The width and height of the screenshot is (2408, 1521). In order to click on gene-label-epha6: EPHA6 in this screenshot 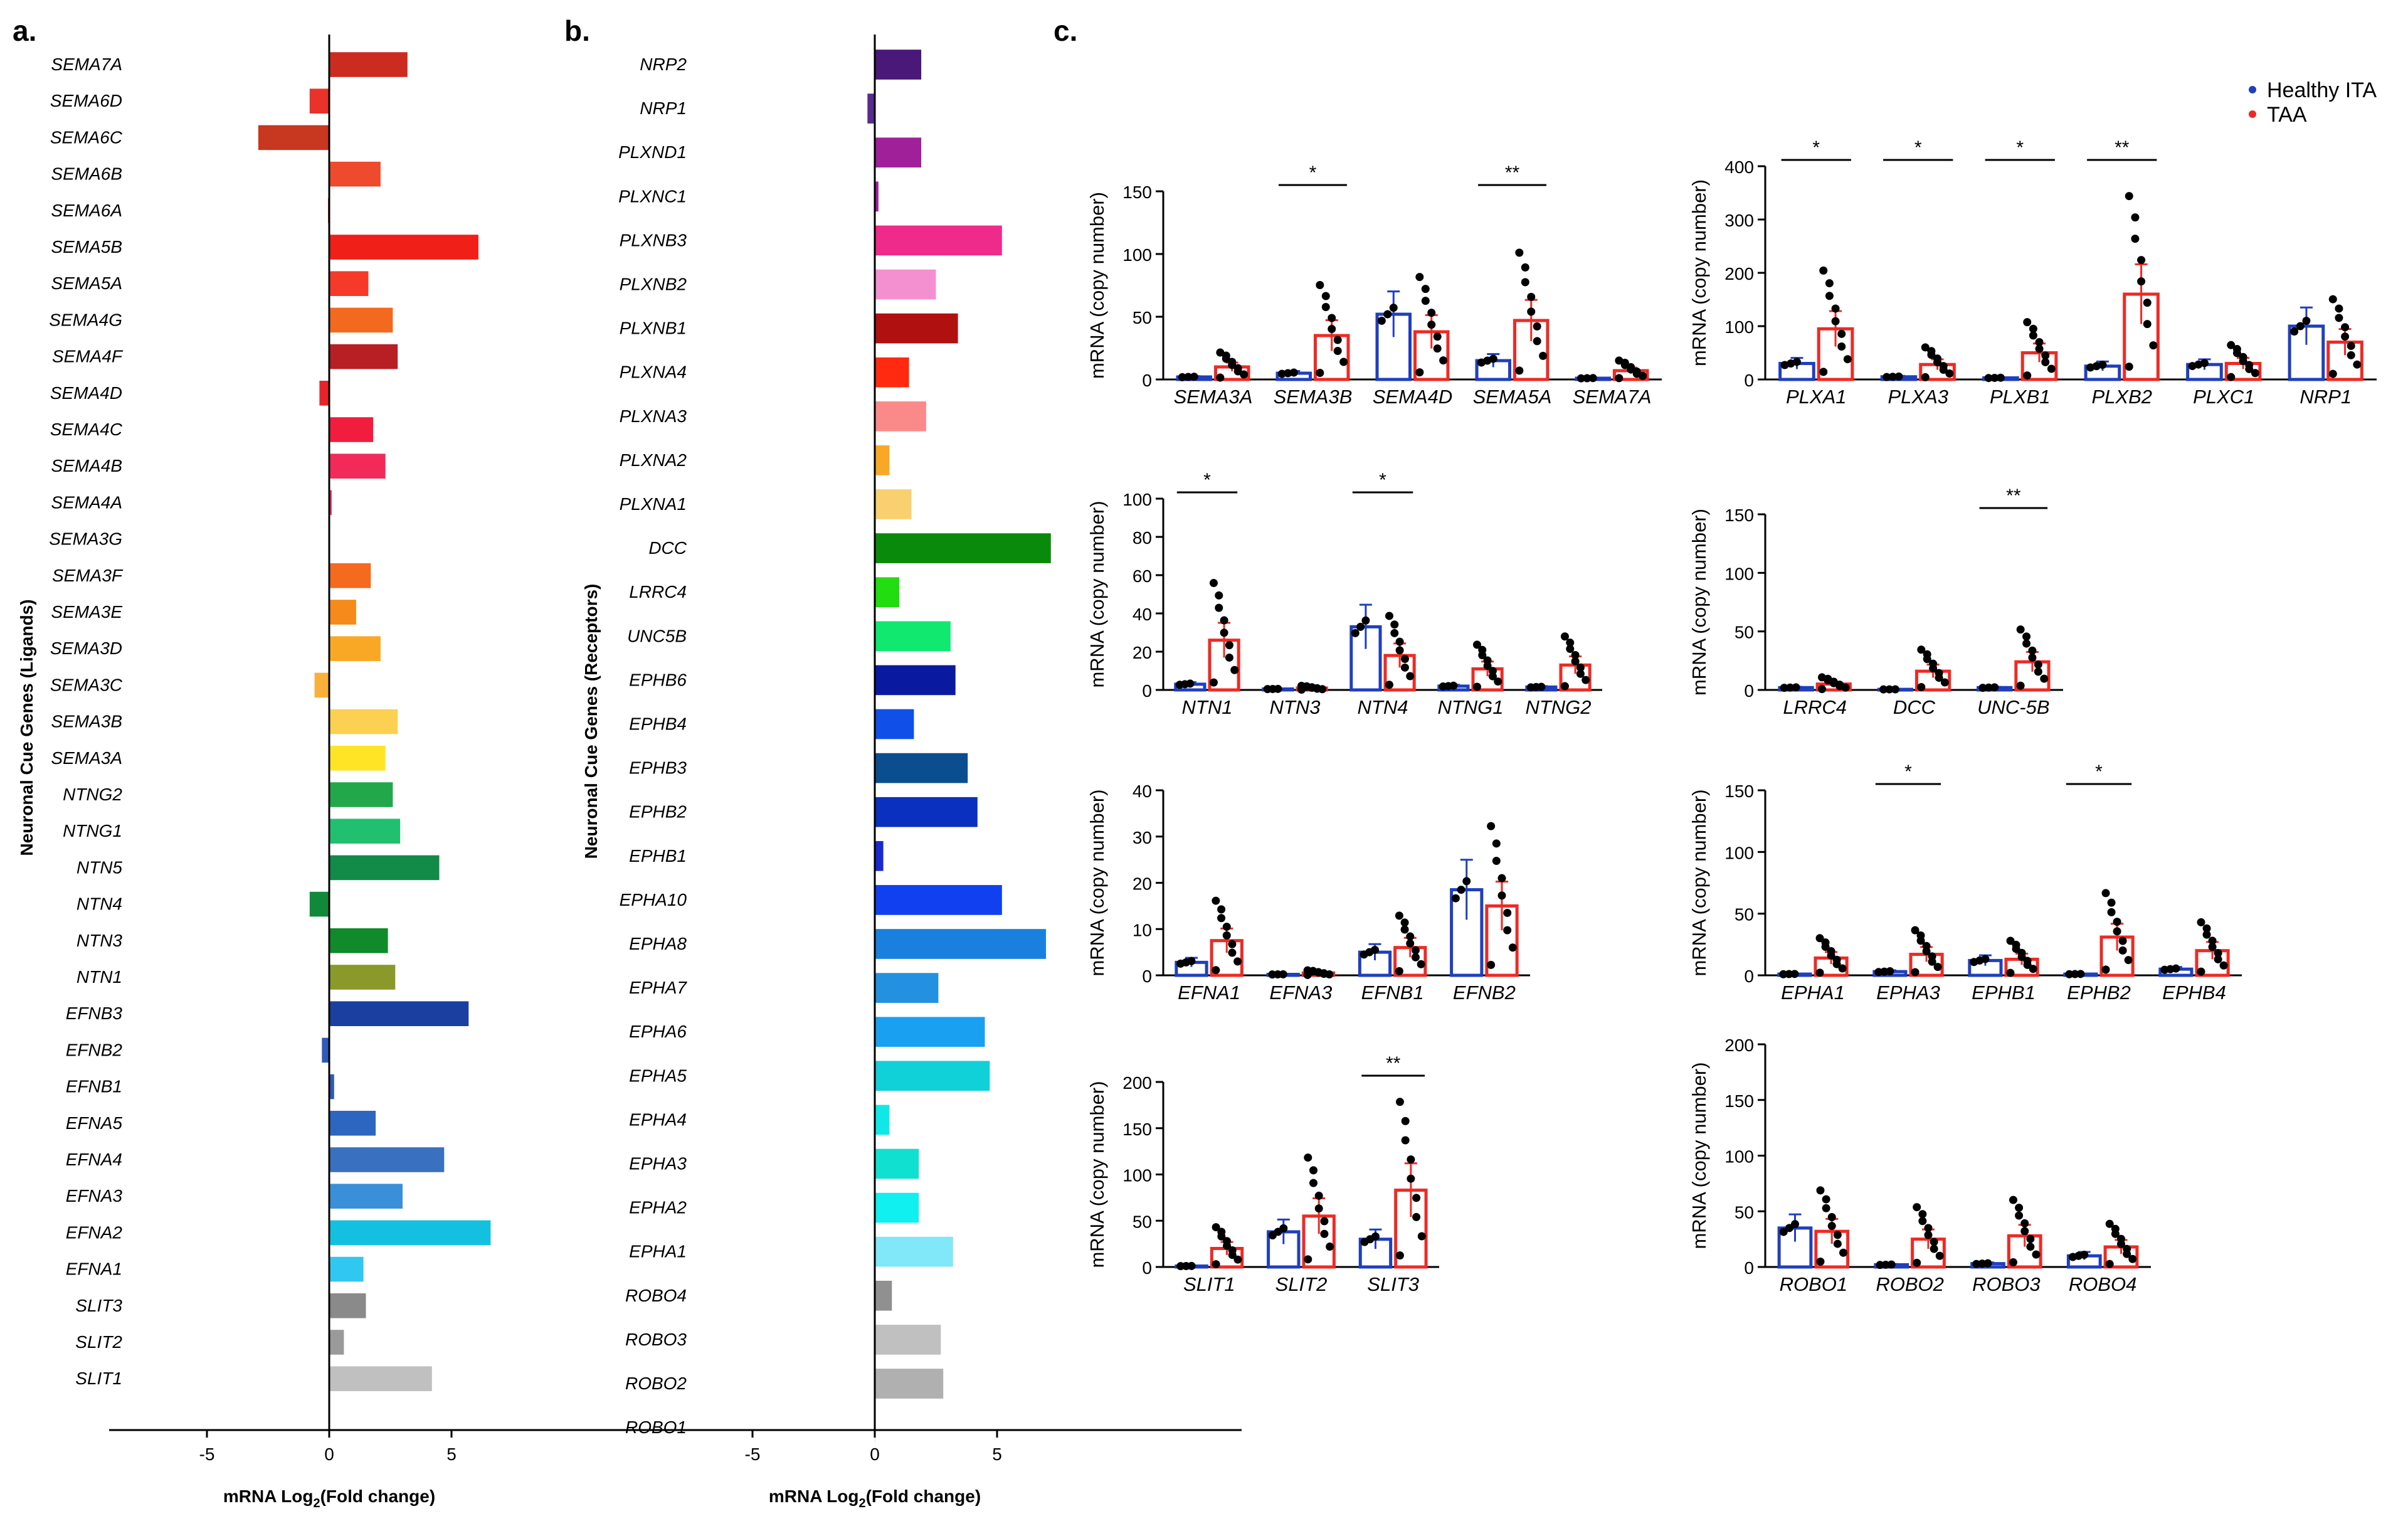, I will do `click(658, 1031)`.